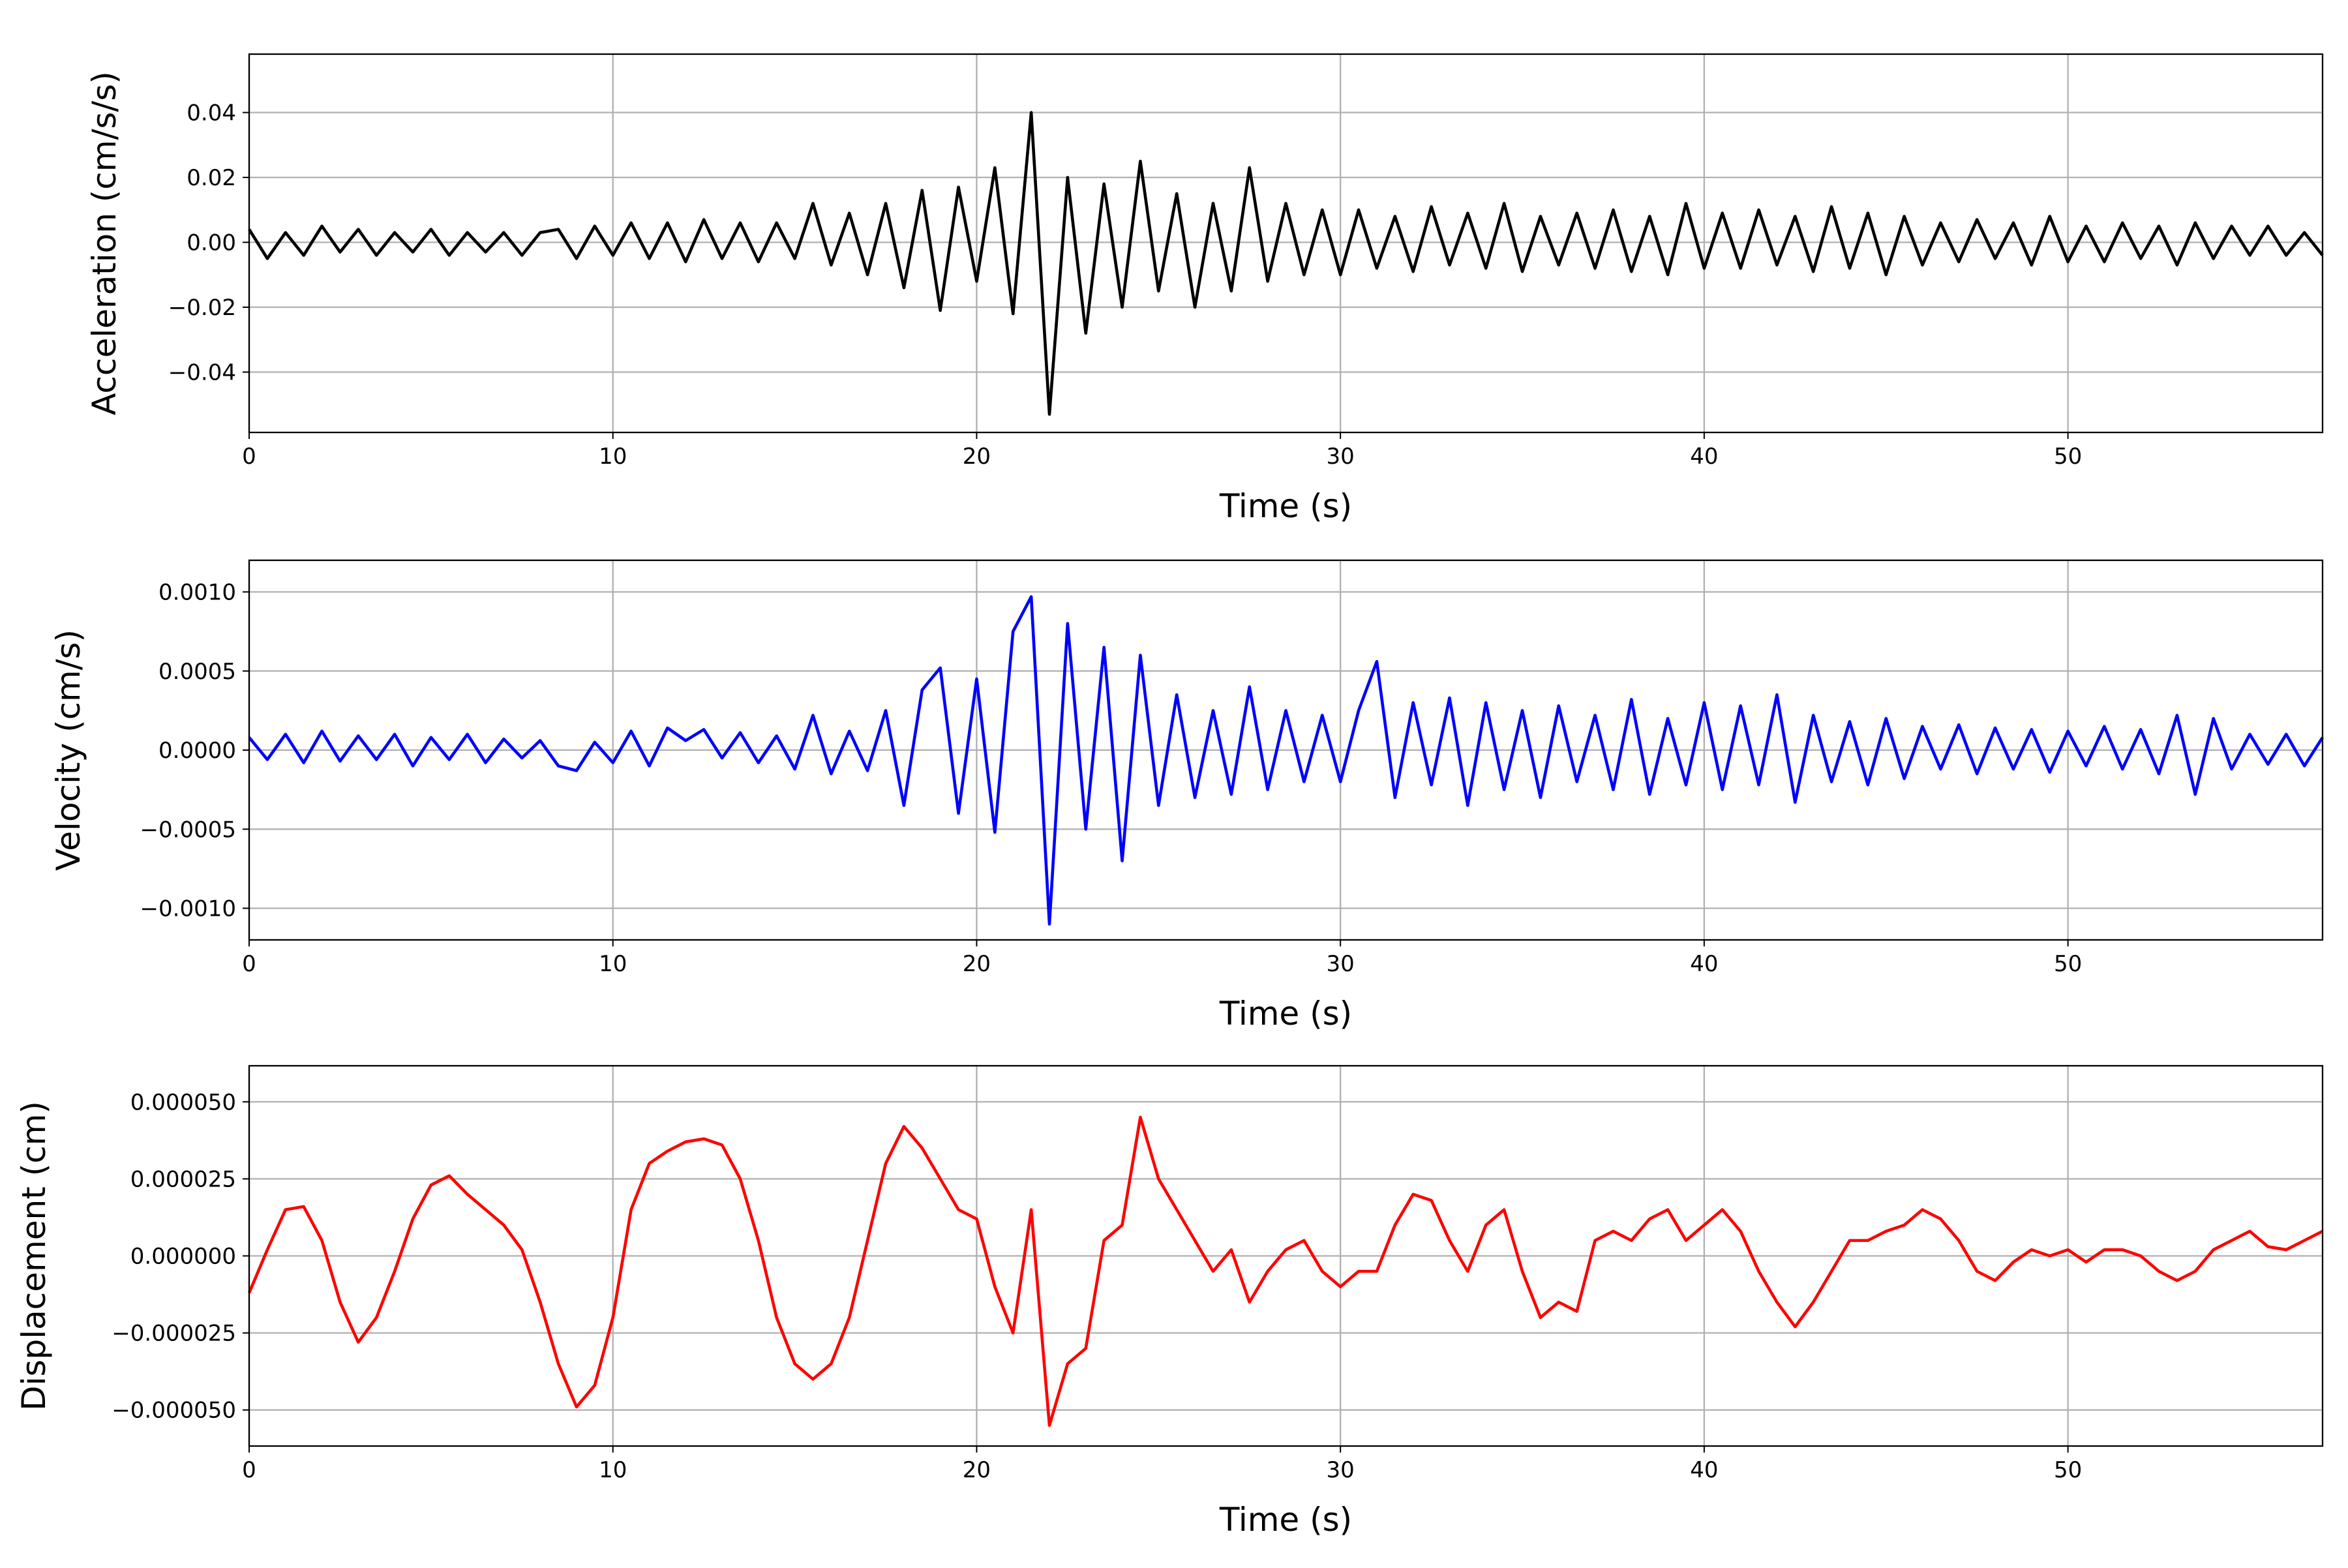 The image size is (2348, 1568). What do you see at coordinates (104, 243) in the screenshot?
I see `y-axis-label: Acceleration (cm/s/s)` at bounding box center [104, 243].